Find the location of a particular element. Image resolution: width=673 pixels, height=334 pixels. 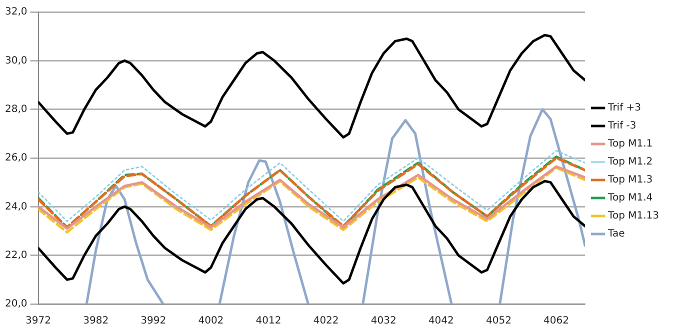

y-tick-label: 24,0 is located at coordinates (16, 206).